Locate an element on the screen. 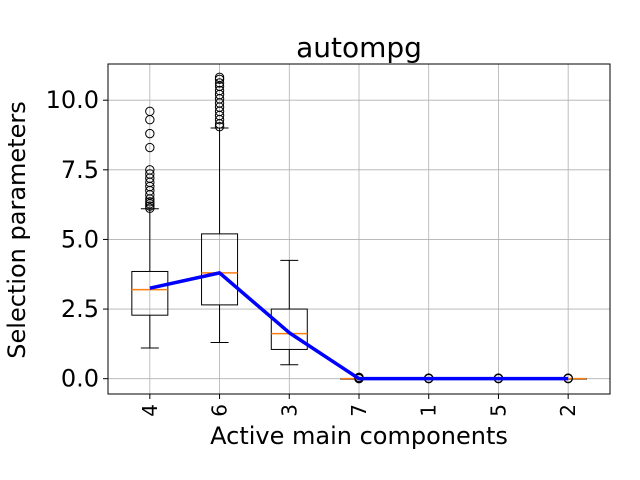 The height and width of the screenshot is (480, 640). x-axis-ticks: 4 6 3 7 1 5 2 is located at coordinates (359, 405).